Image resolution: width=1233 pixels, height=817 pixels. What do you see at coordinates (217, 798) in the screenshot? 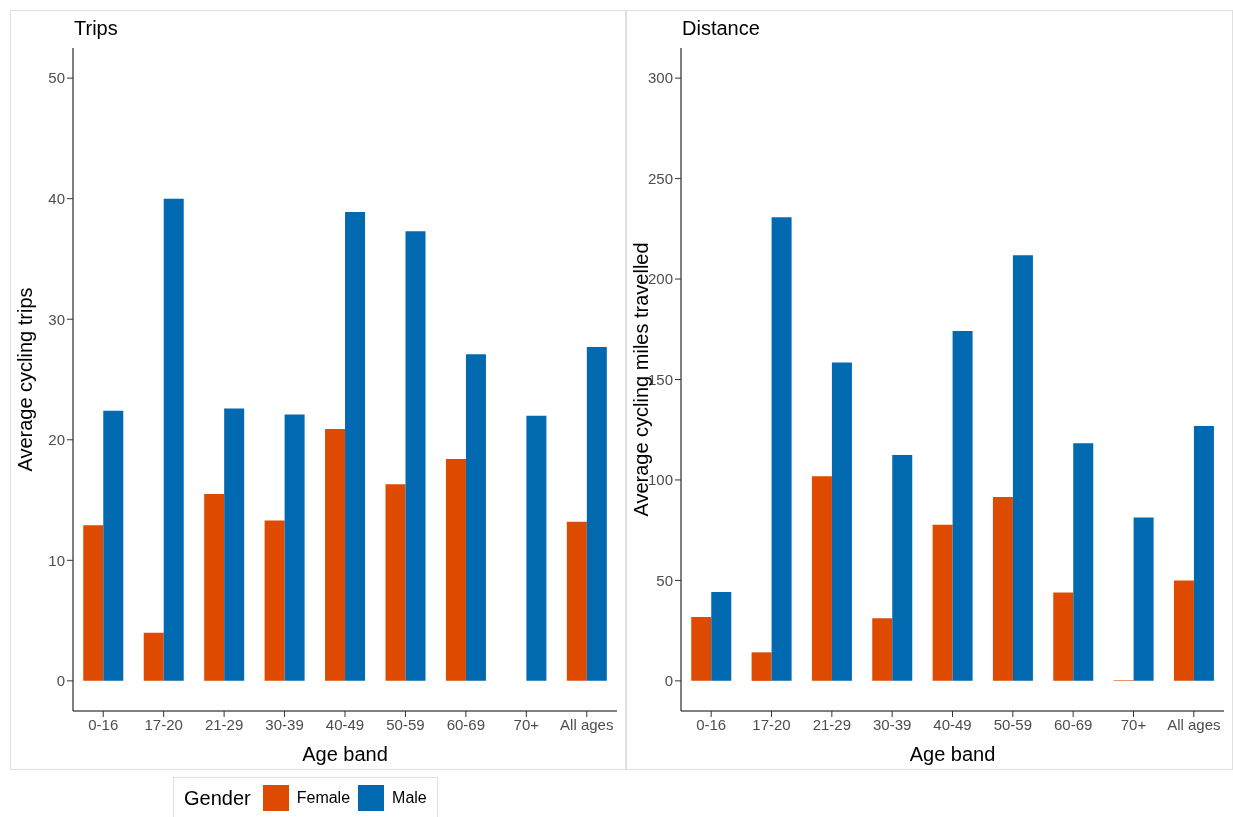
I see `legend-title: Gender` at bounding box center [217, 798].